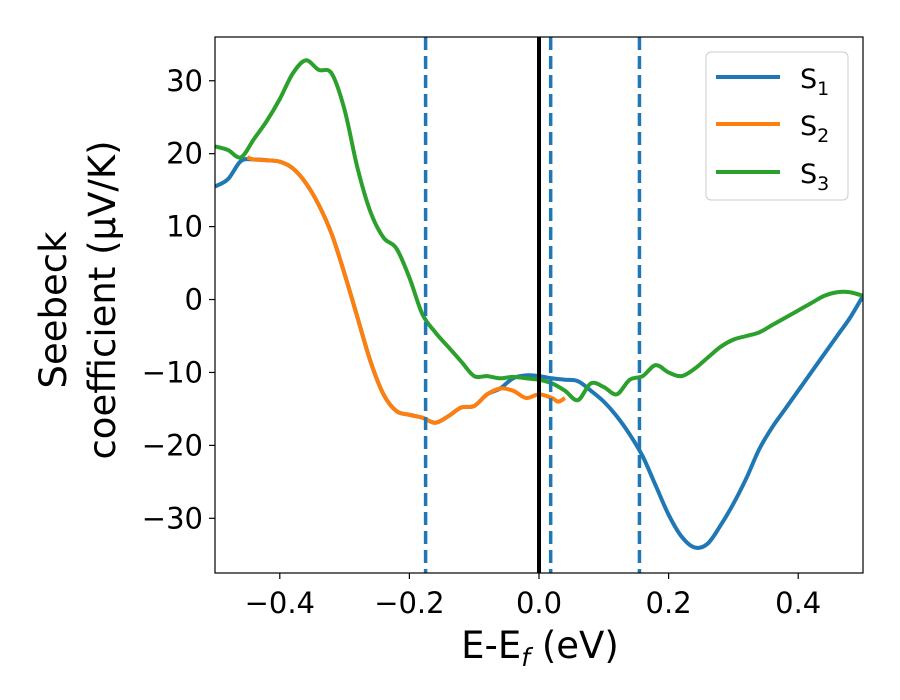 The width and height of the screenshot is (900, 700). I want to click on y-tick-label: 0, so click(194, 300).